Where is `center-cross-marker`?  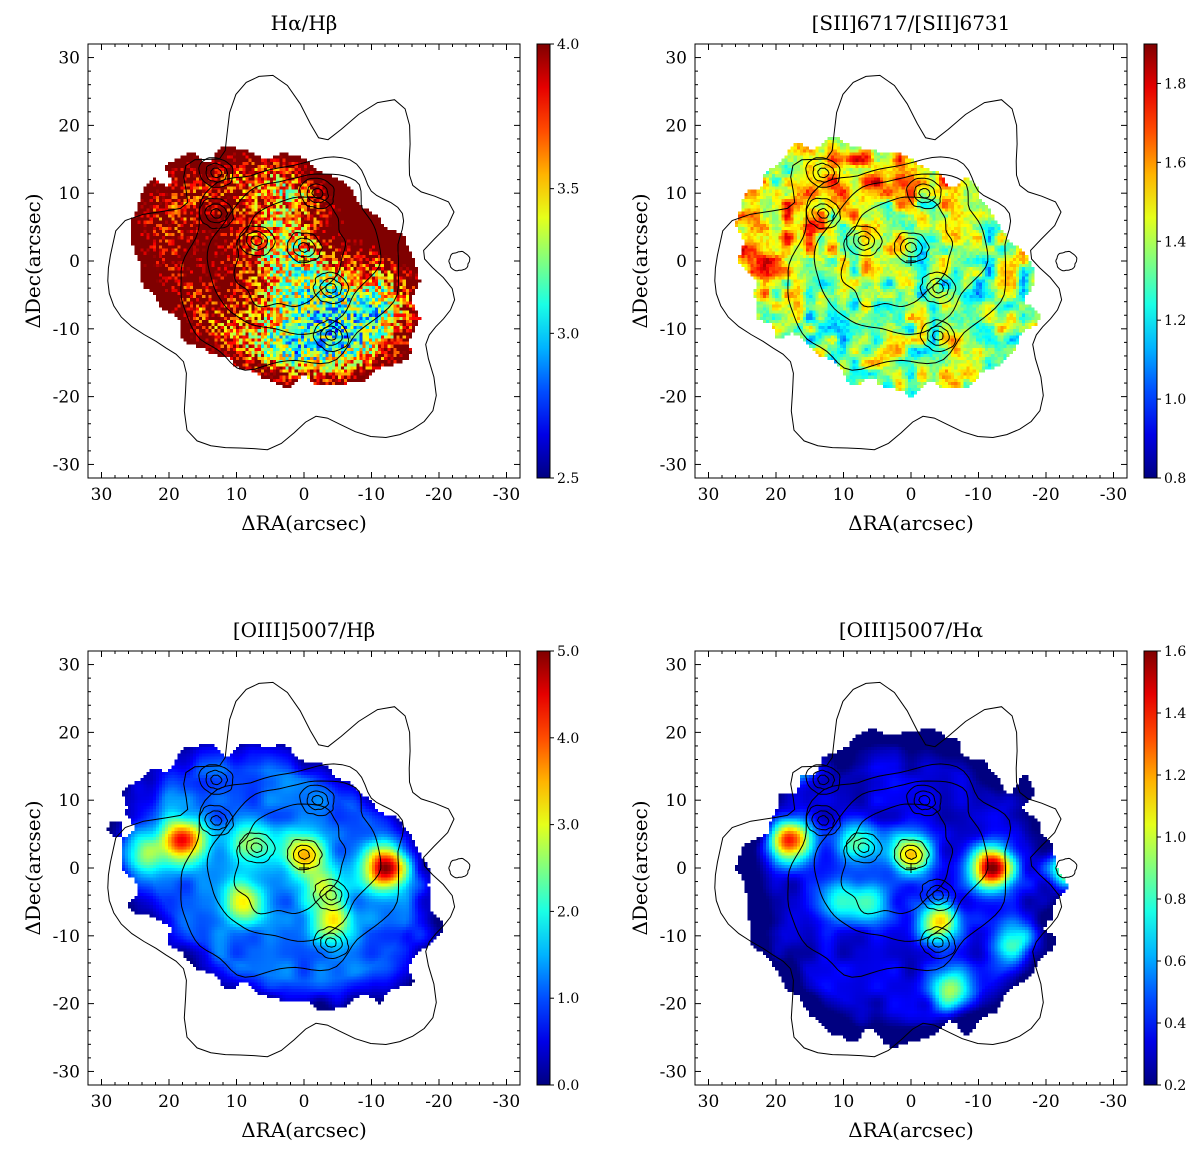 center-cross-marker is located at coordinates (304, 868).